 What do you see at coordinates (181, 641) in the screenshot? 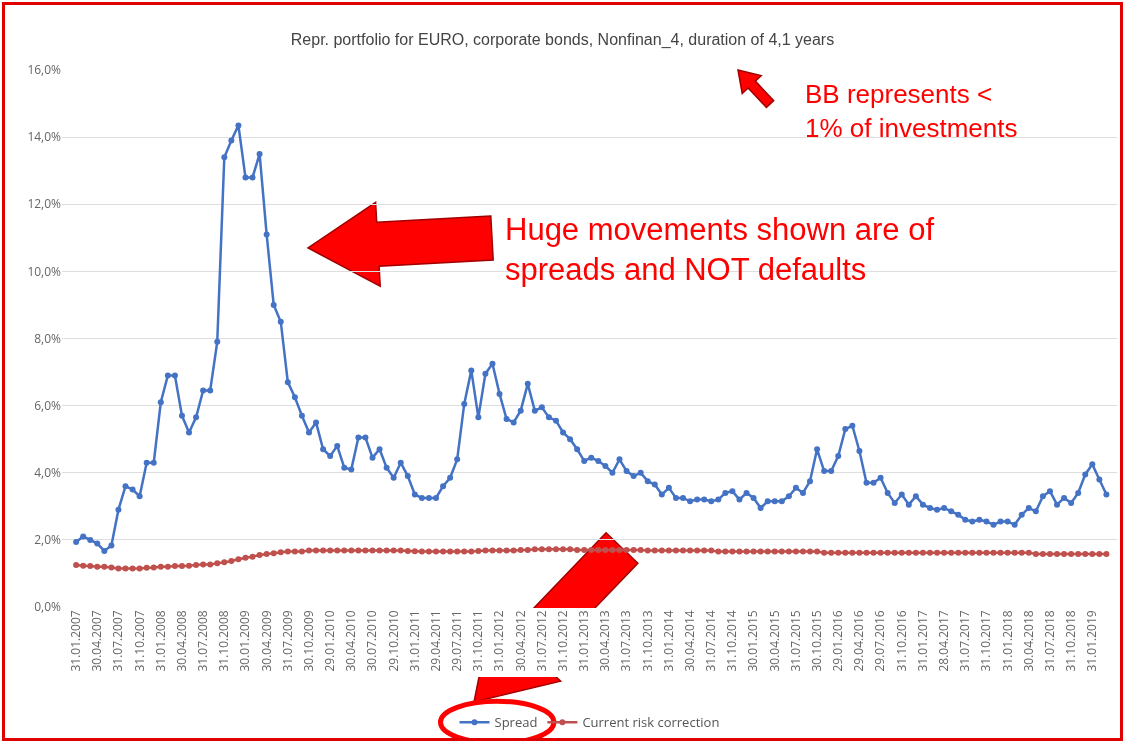
I see `x-tick-label: 30.04.2008` at bounding box center [181, 641].